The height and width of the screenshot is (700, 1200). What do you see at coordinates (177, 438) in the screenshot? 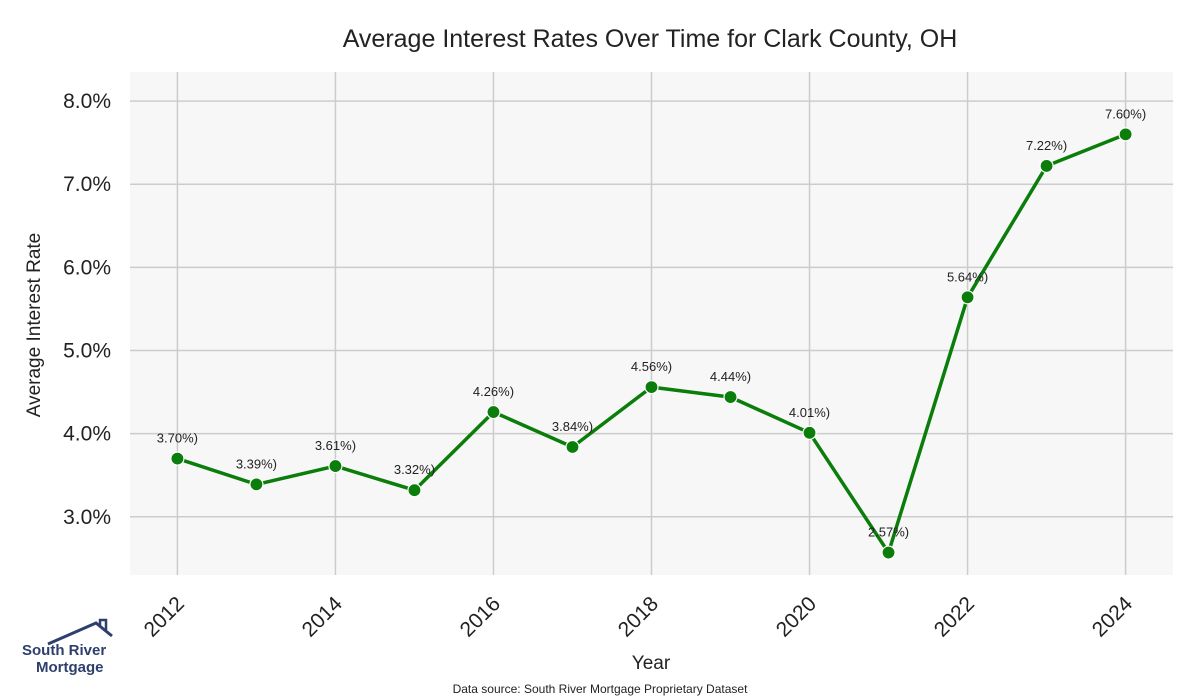
I see `data-label: 3.70%)` at bounding box center [177, 438].